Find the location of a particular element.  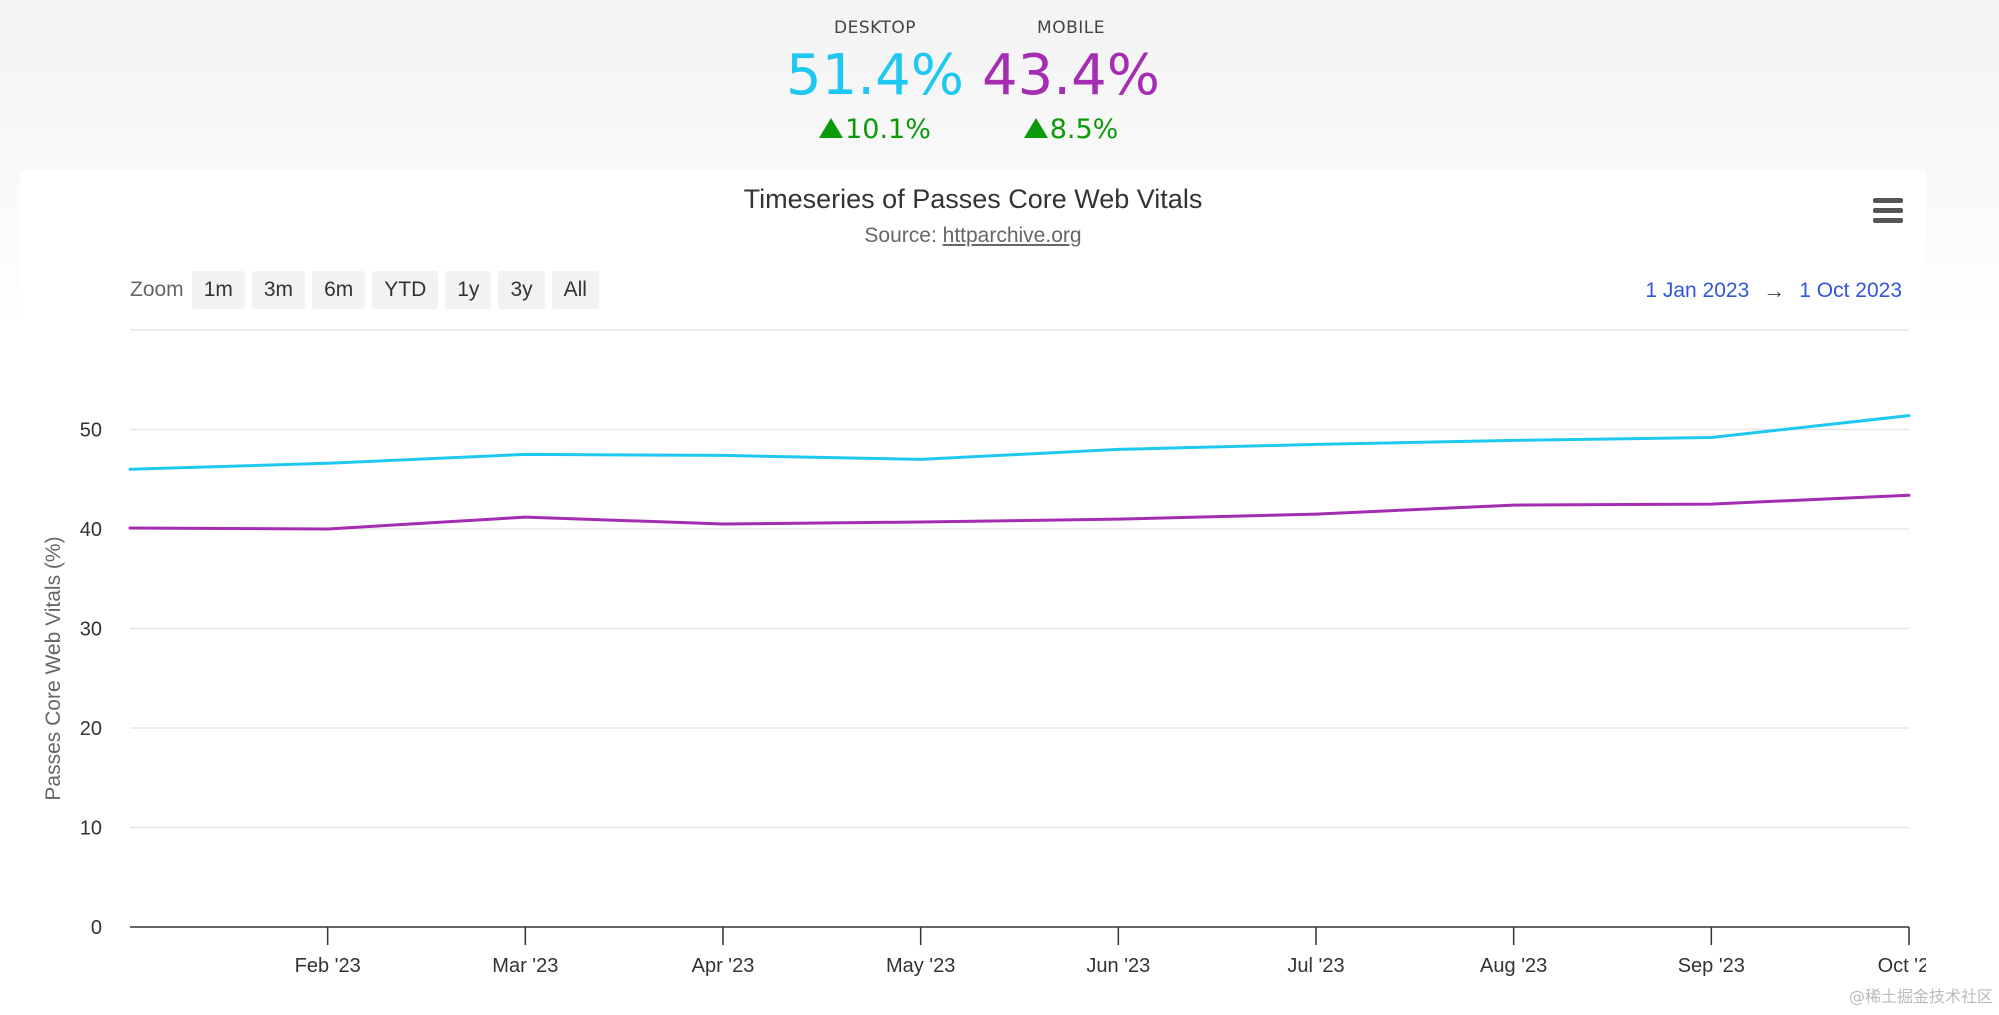

y-tick-label: 50 is located at coordinates (91, 431).